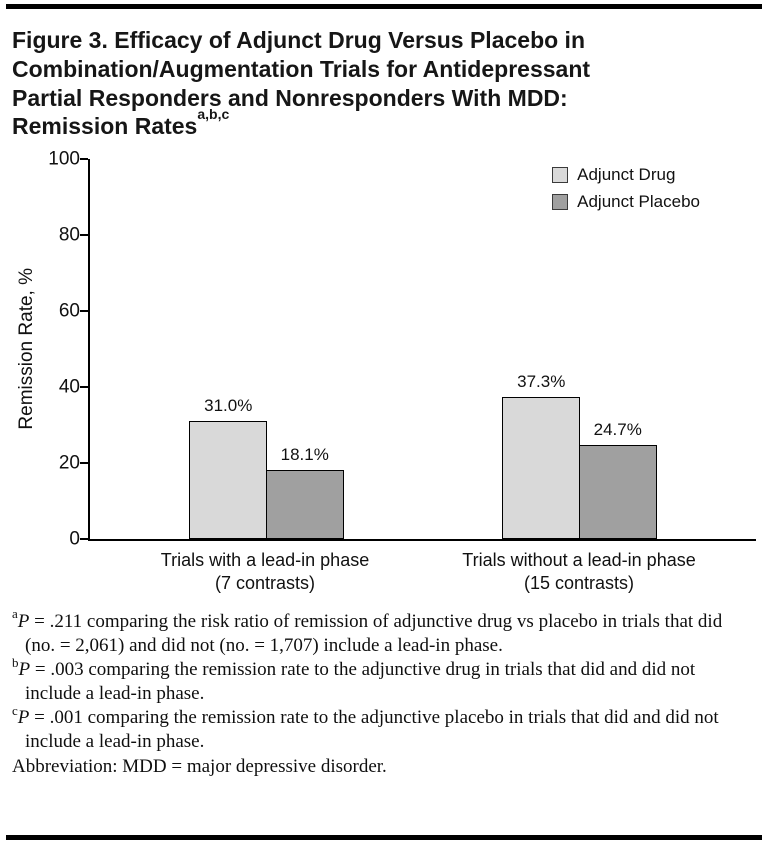 The height and width of the screenshot is (844, 768). What do you see at coordinates (265, 560) in the screenshot?
I see `x-category-line1: Trials with a lead-in phase` at bounding box center [265, 560].